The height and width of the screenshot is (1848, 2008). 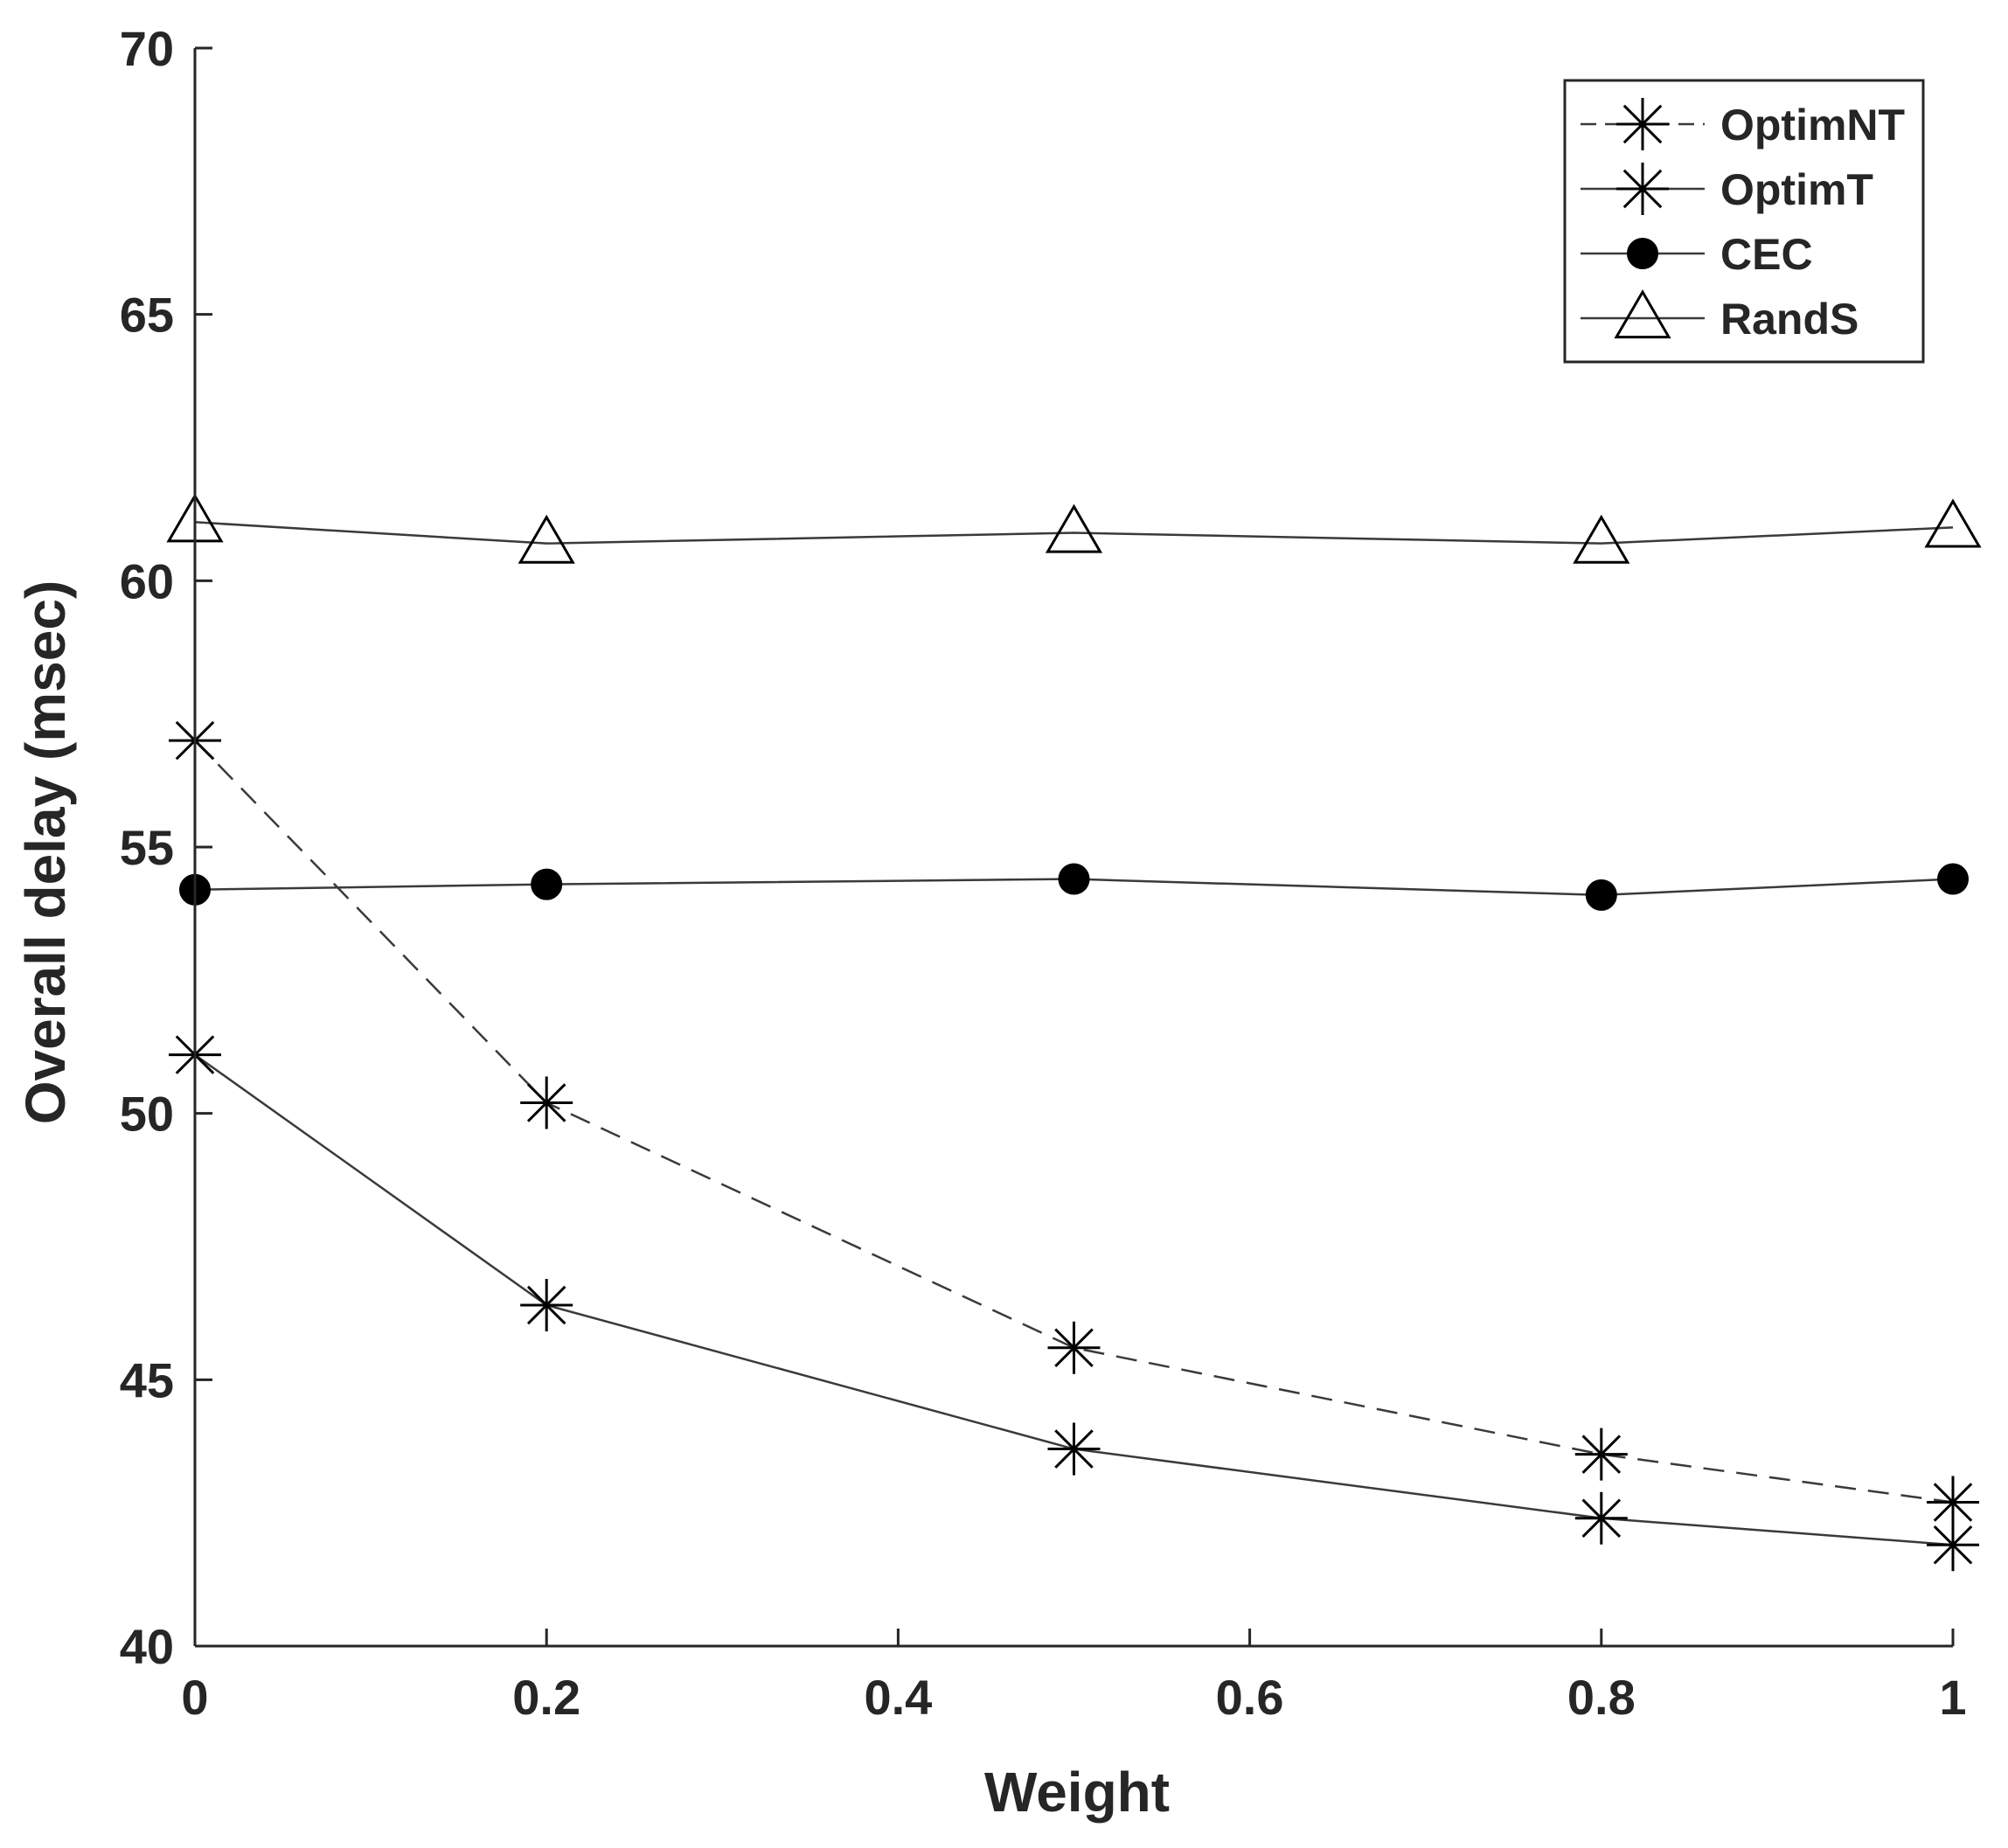 What do you see at coordinates (1813, 125) in the screenshot?
I see `legend-label: OptimNT` at bounding box center [1813, 125].